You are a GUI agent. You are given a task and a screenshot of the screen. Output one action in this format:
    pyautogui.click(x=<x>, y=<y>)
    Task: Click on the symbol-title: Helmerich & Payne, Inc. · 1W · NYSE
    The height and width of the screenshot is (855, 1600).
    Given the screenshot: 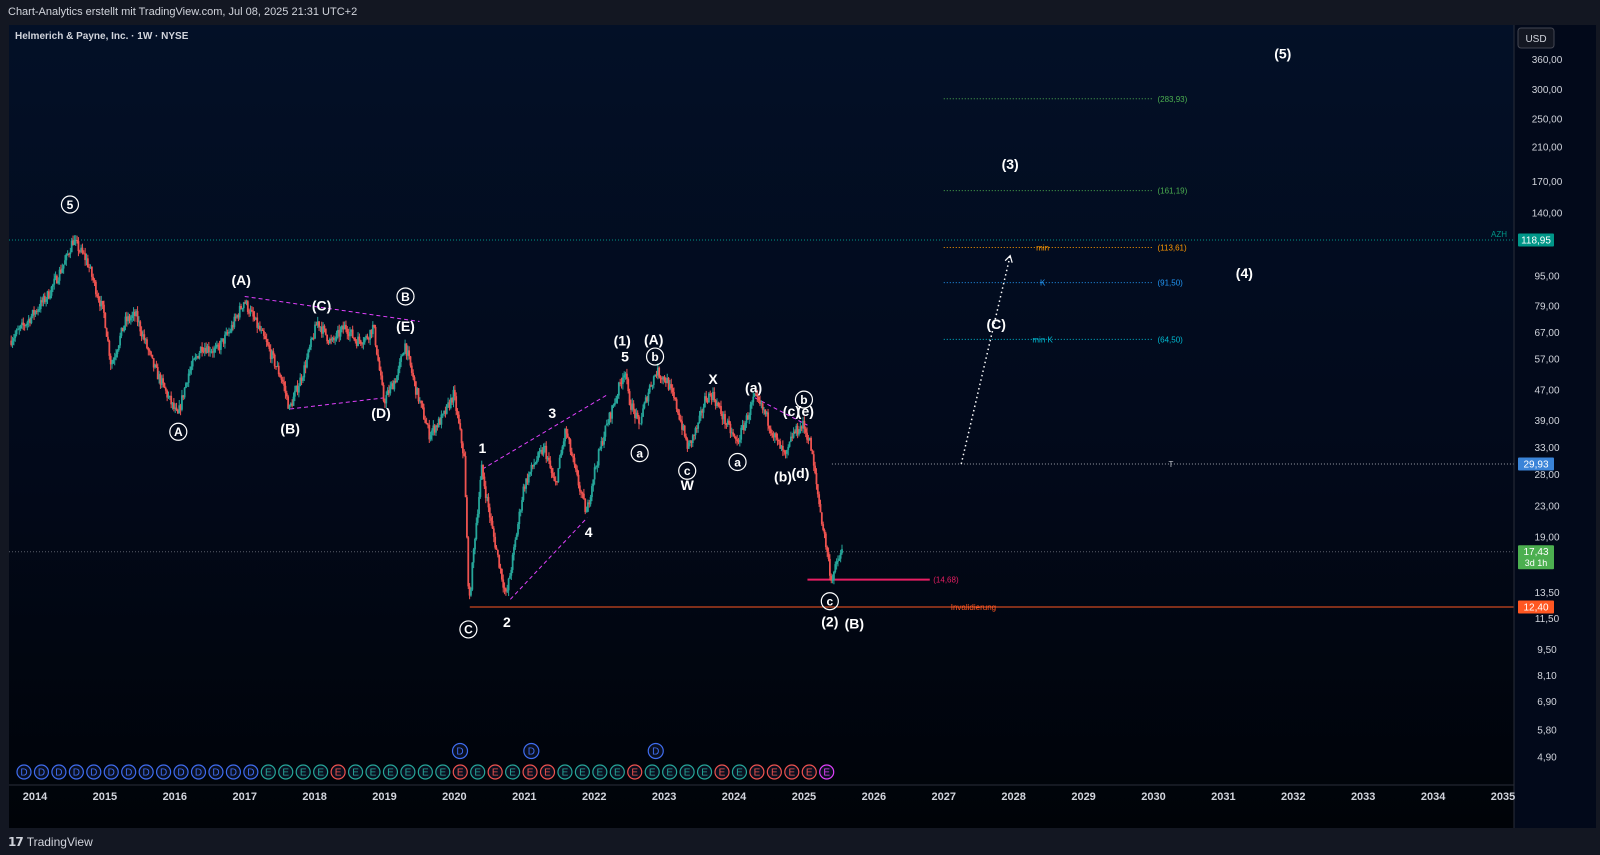 What is the action you would take?
    pyautogui.click(x=102, y=36)
    